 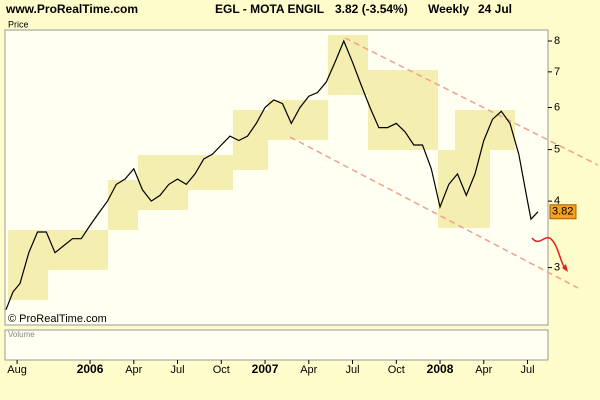 I want to click on last-price-box, so click(x=563, y=212).